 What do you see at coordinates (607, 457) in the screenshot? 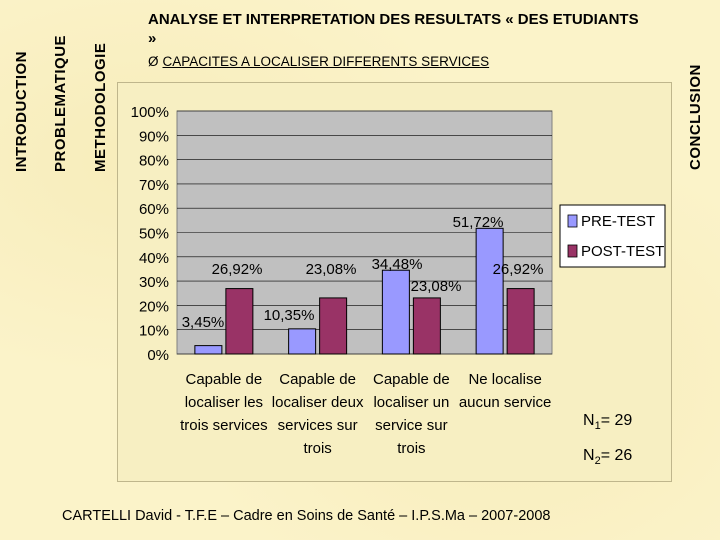
I see `sample-size-n2: N2= 26` at bounding box center [607, 457].